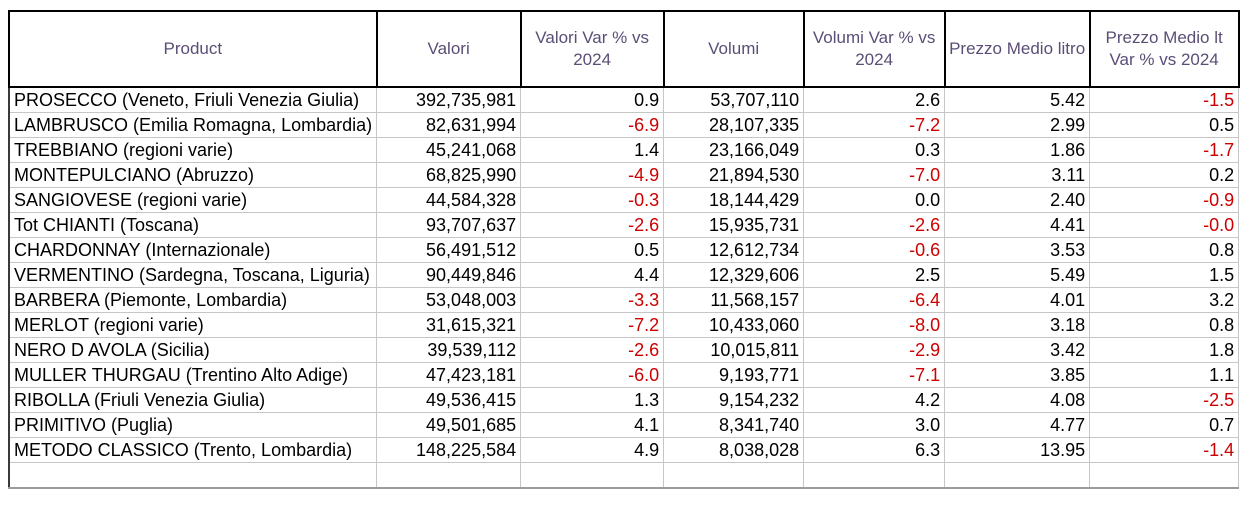  Describe the element at coordinates (1164, 300) in the screenshot. I see `value-cell: 3.2` at that location.